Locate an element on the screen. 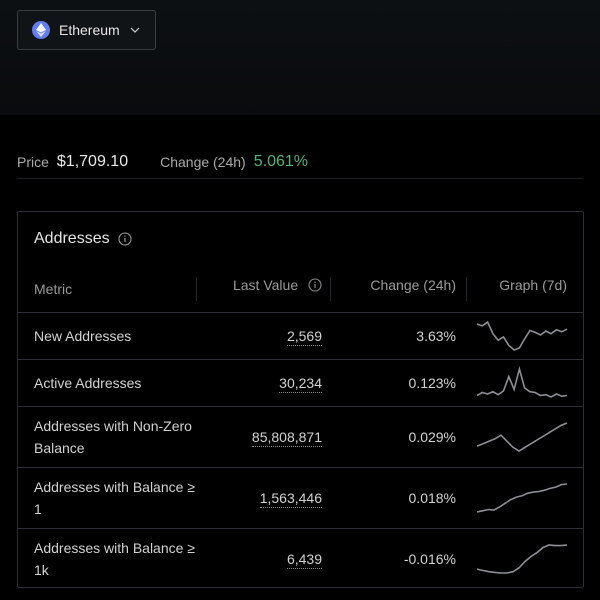 This screenshot has height=600, width=600. last-value: 6,439 is located at coordinates (304, 559).